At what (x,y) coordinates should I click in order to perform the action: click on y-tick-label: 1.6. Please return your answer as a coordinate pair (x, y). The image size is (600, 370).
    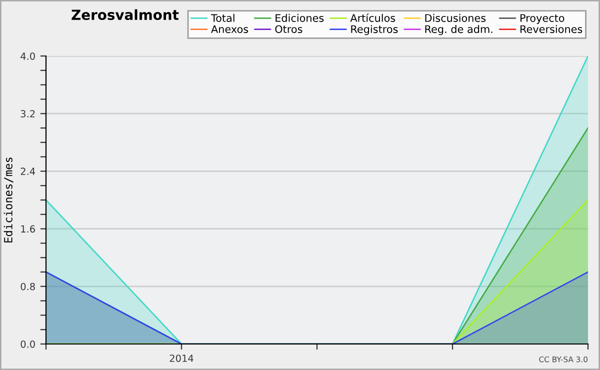
    Looking at the image, I should click on (28, 229).